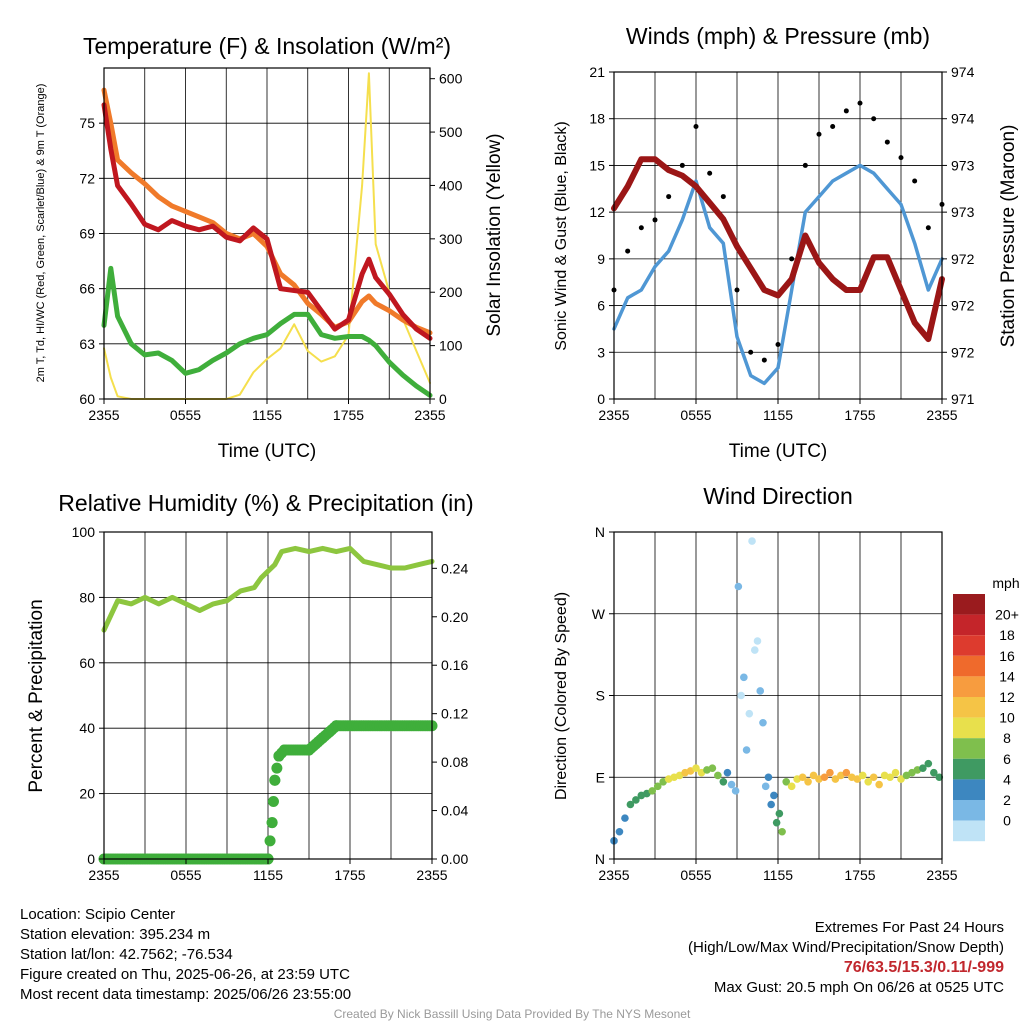 Image resolution: width=1024 pixels, height=1024 pixels. Describe the element at coordinates (778, 36) in the screenshot. I see `winds-title: Winds (mph) & Pressure (mb)` at that location.